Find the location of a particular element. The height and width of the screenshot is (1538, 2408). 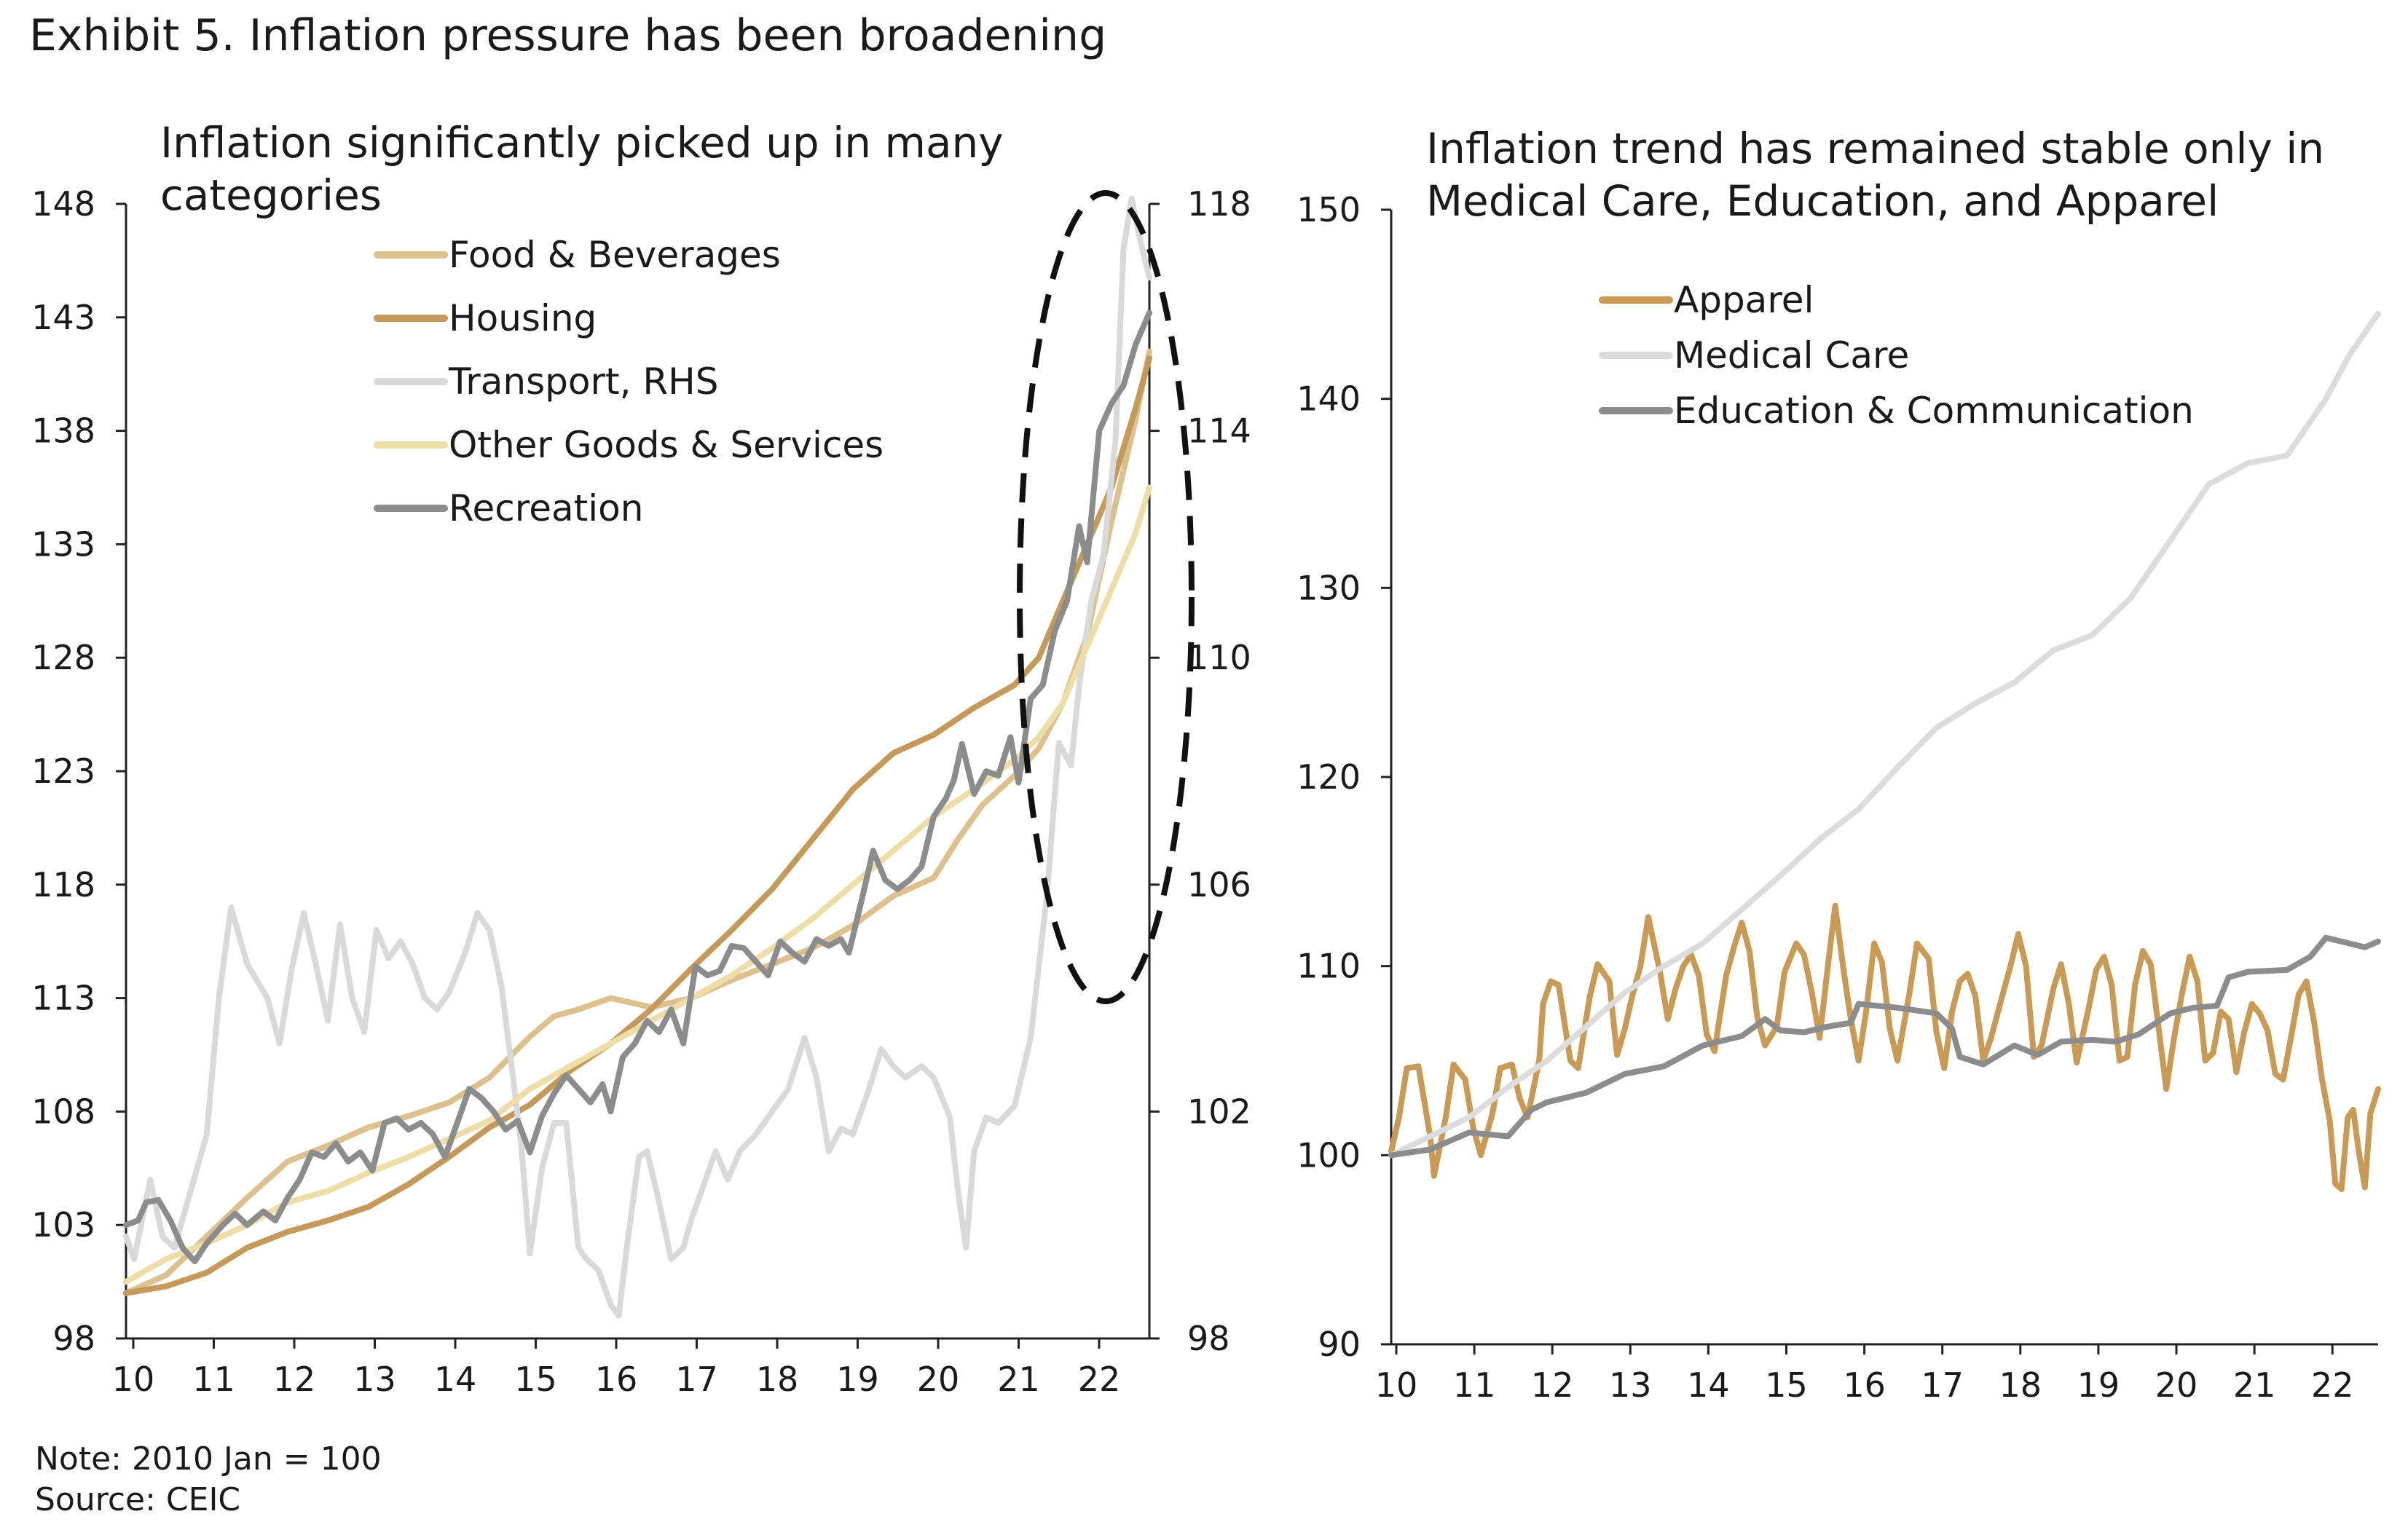

left-x-tick-label: 10 is located at coordinates (133, 1379).